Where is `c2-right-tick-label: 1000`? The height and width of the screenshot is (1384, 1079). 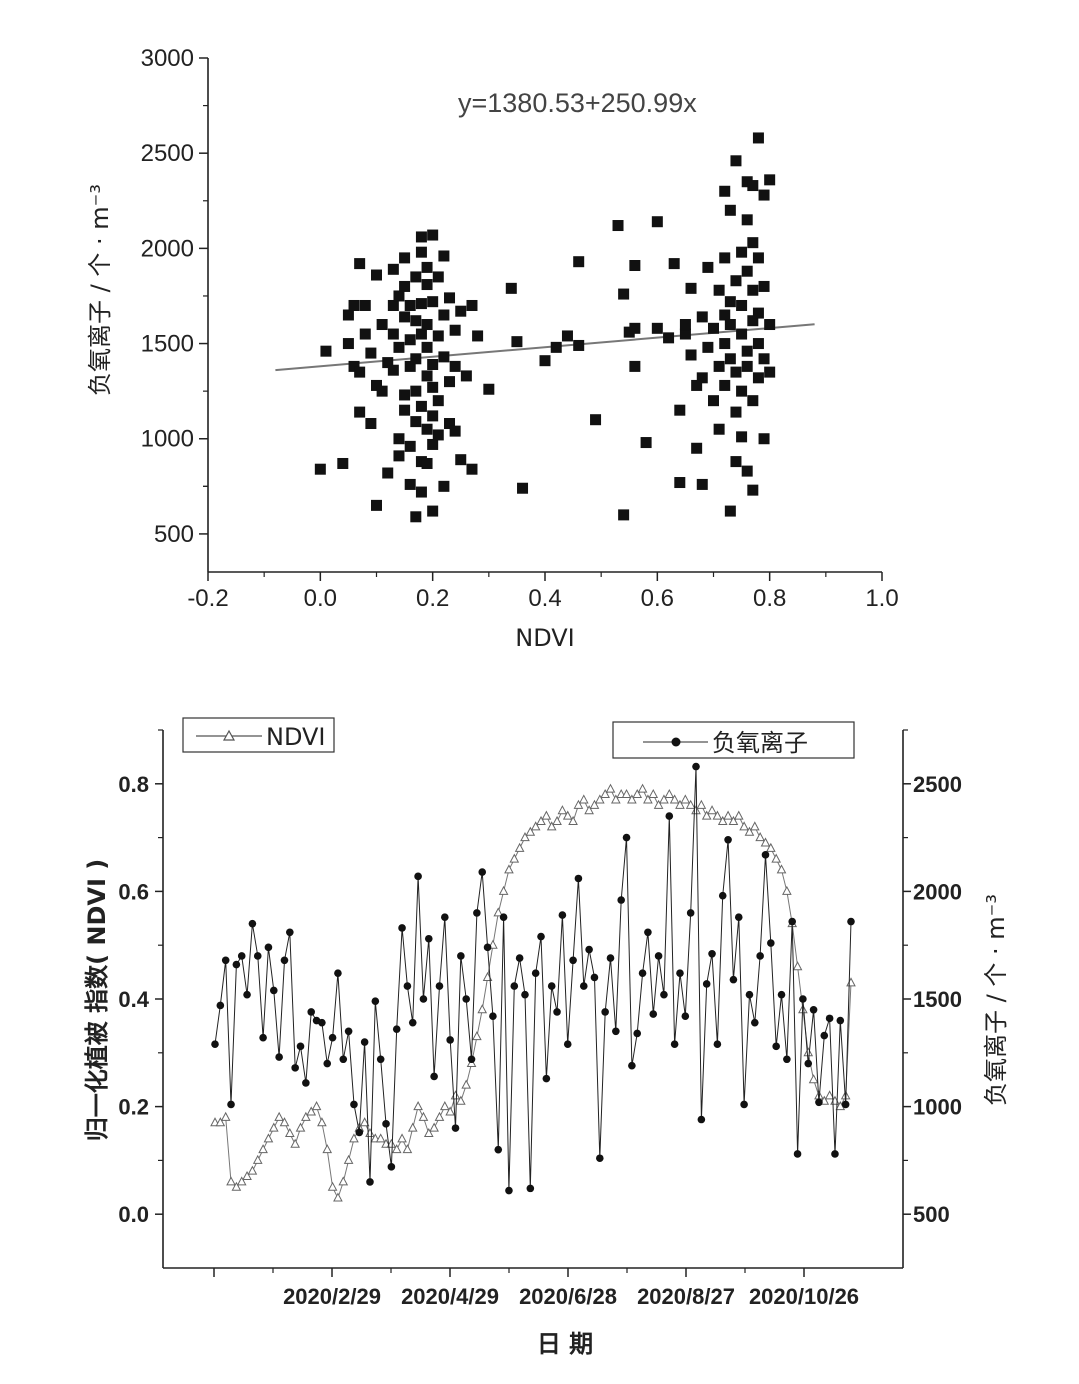
c2-right-tick-label: 1000 is located at coordinates (937, 1107).